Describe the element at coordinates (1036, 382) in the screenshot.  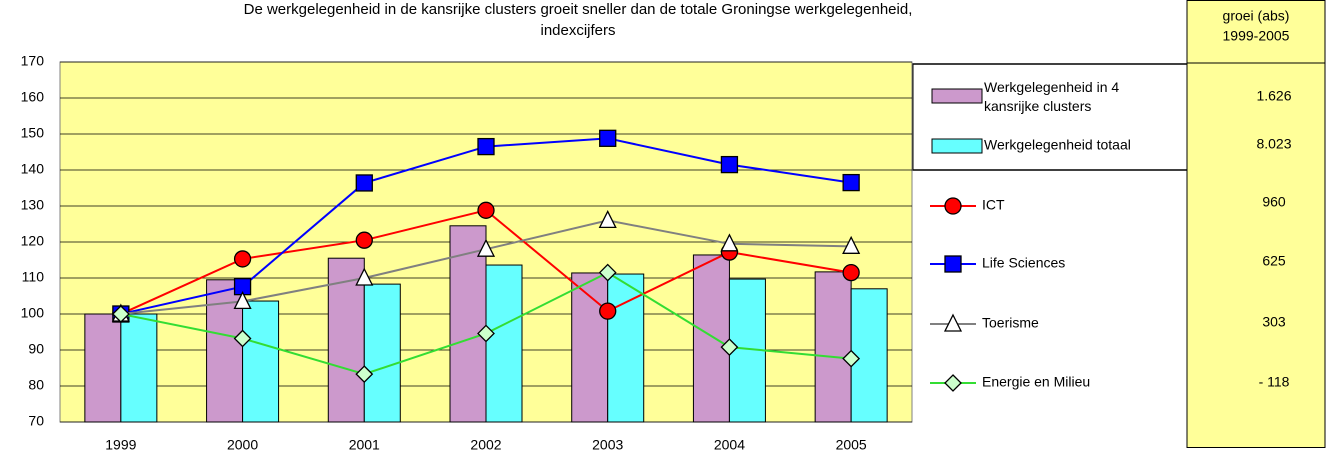
I see `legend-label: Energie en Milieu` at that location.